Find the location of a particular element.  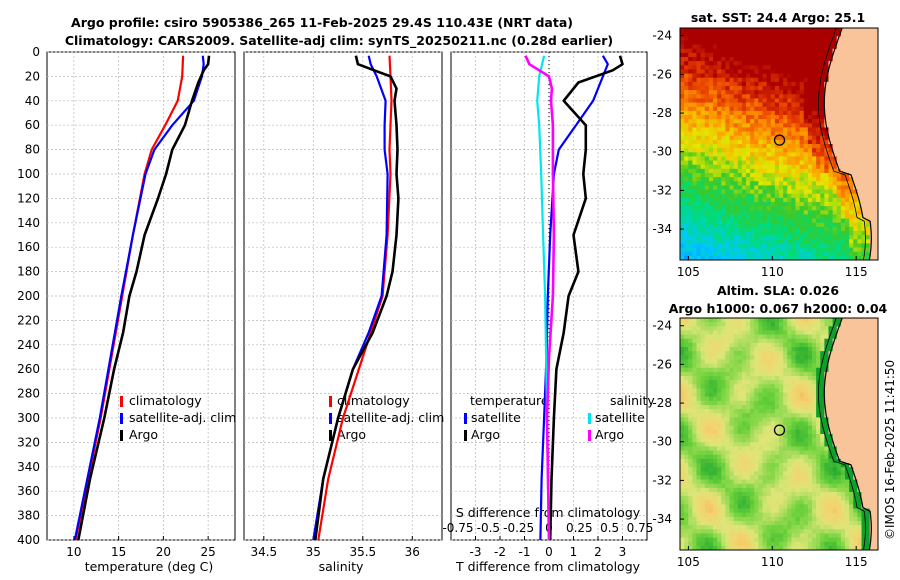

x-tick-label: 1 is located at coordinates (574, 552).